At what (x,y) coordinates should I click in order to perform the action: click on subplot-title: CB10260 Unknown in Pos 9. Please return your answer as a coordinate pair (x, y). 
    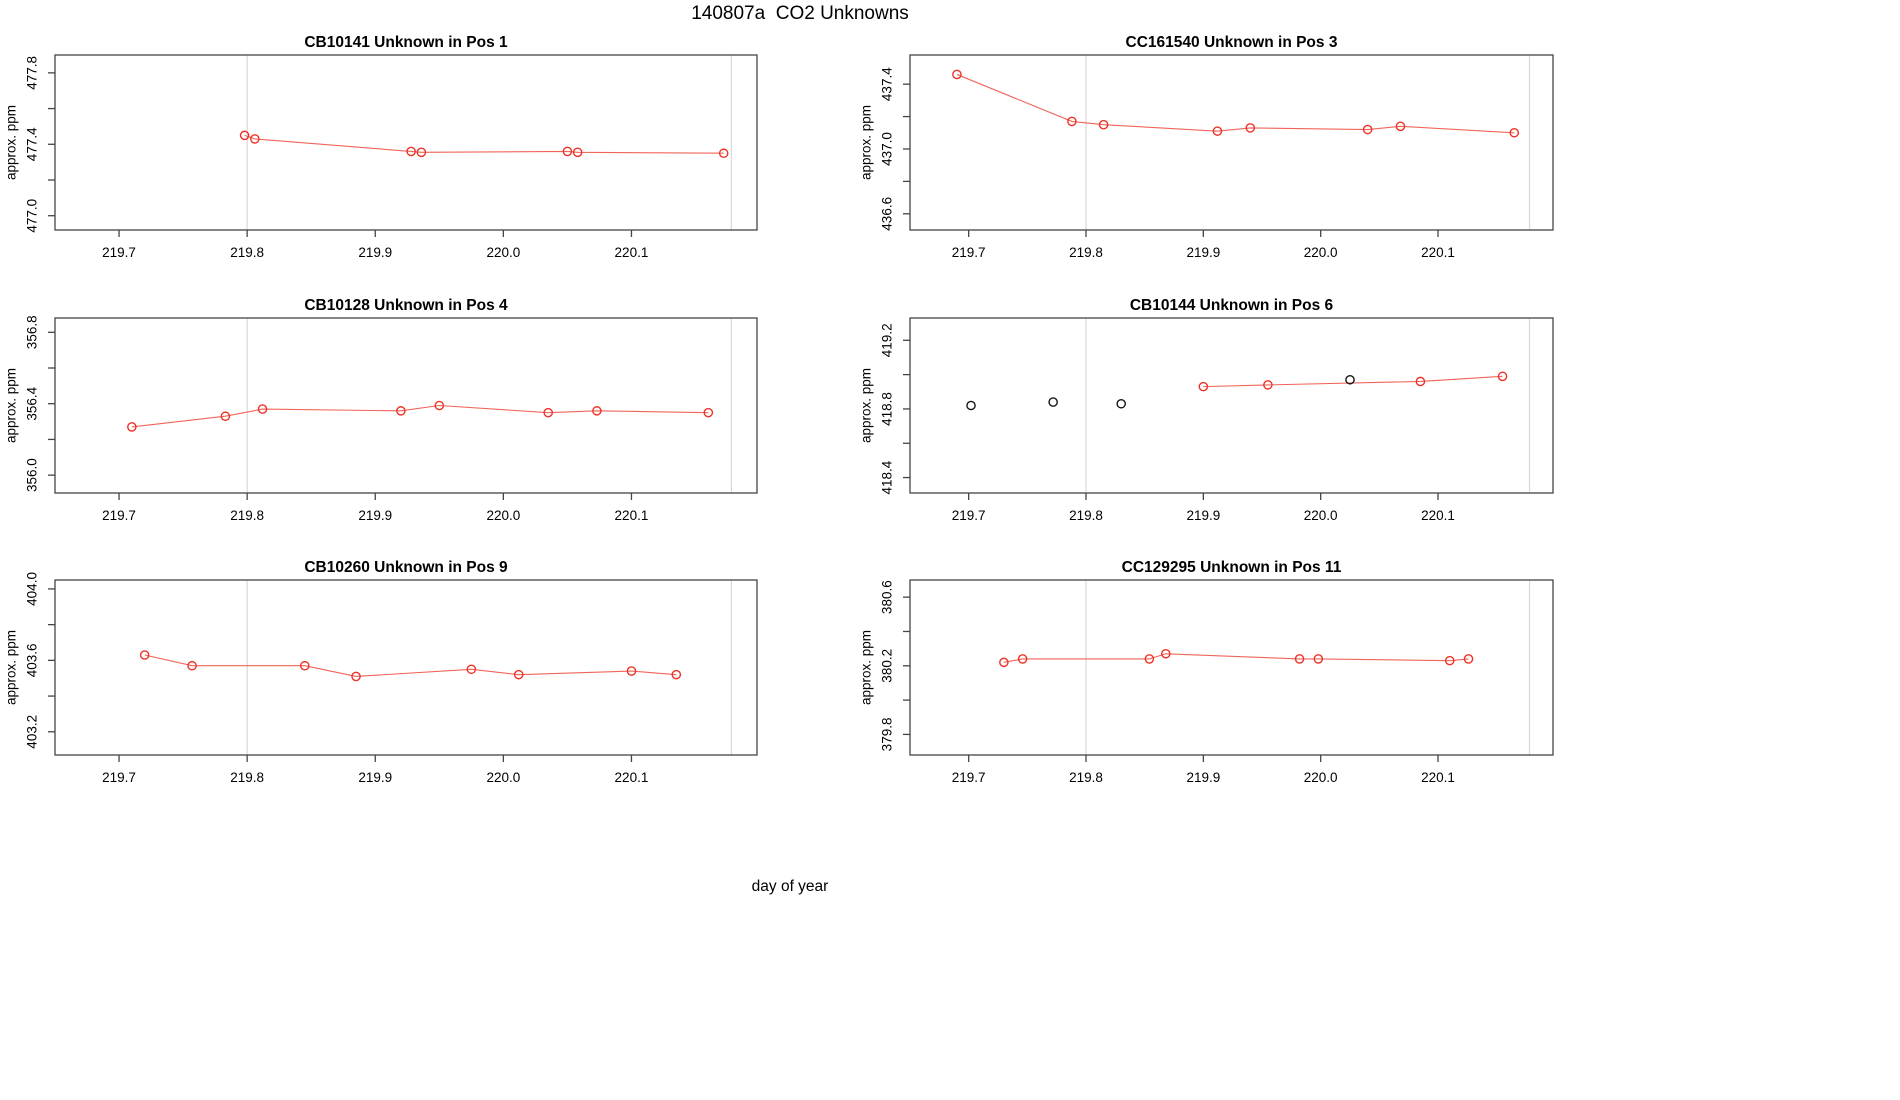
    Looking at the image, I should click on (406, 567).